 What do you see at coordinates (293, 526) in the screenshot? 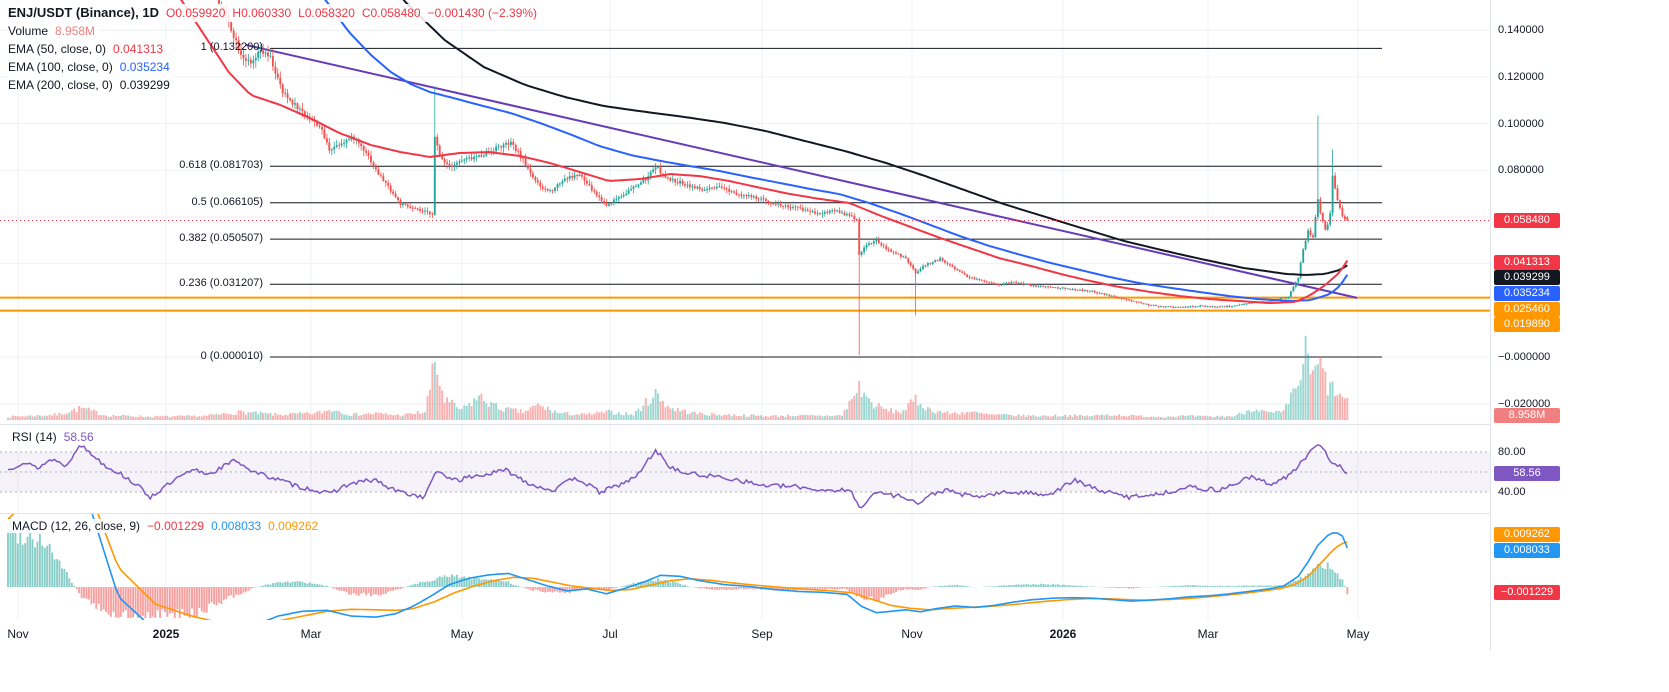
I see `macd-signal-value: 0.009262` at bounding box center [293, 526].